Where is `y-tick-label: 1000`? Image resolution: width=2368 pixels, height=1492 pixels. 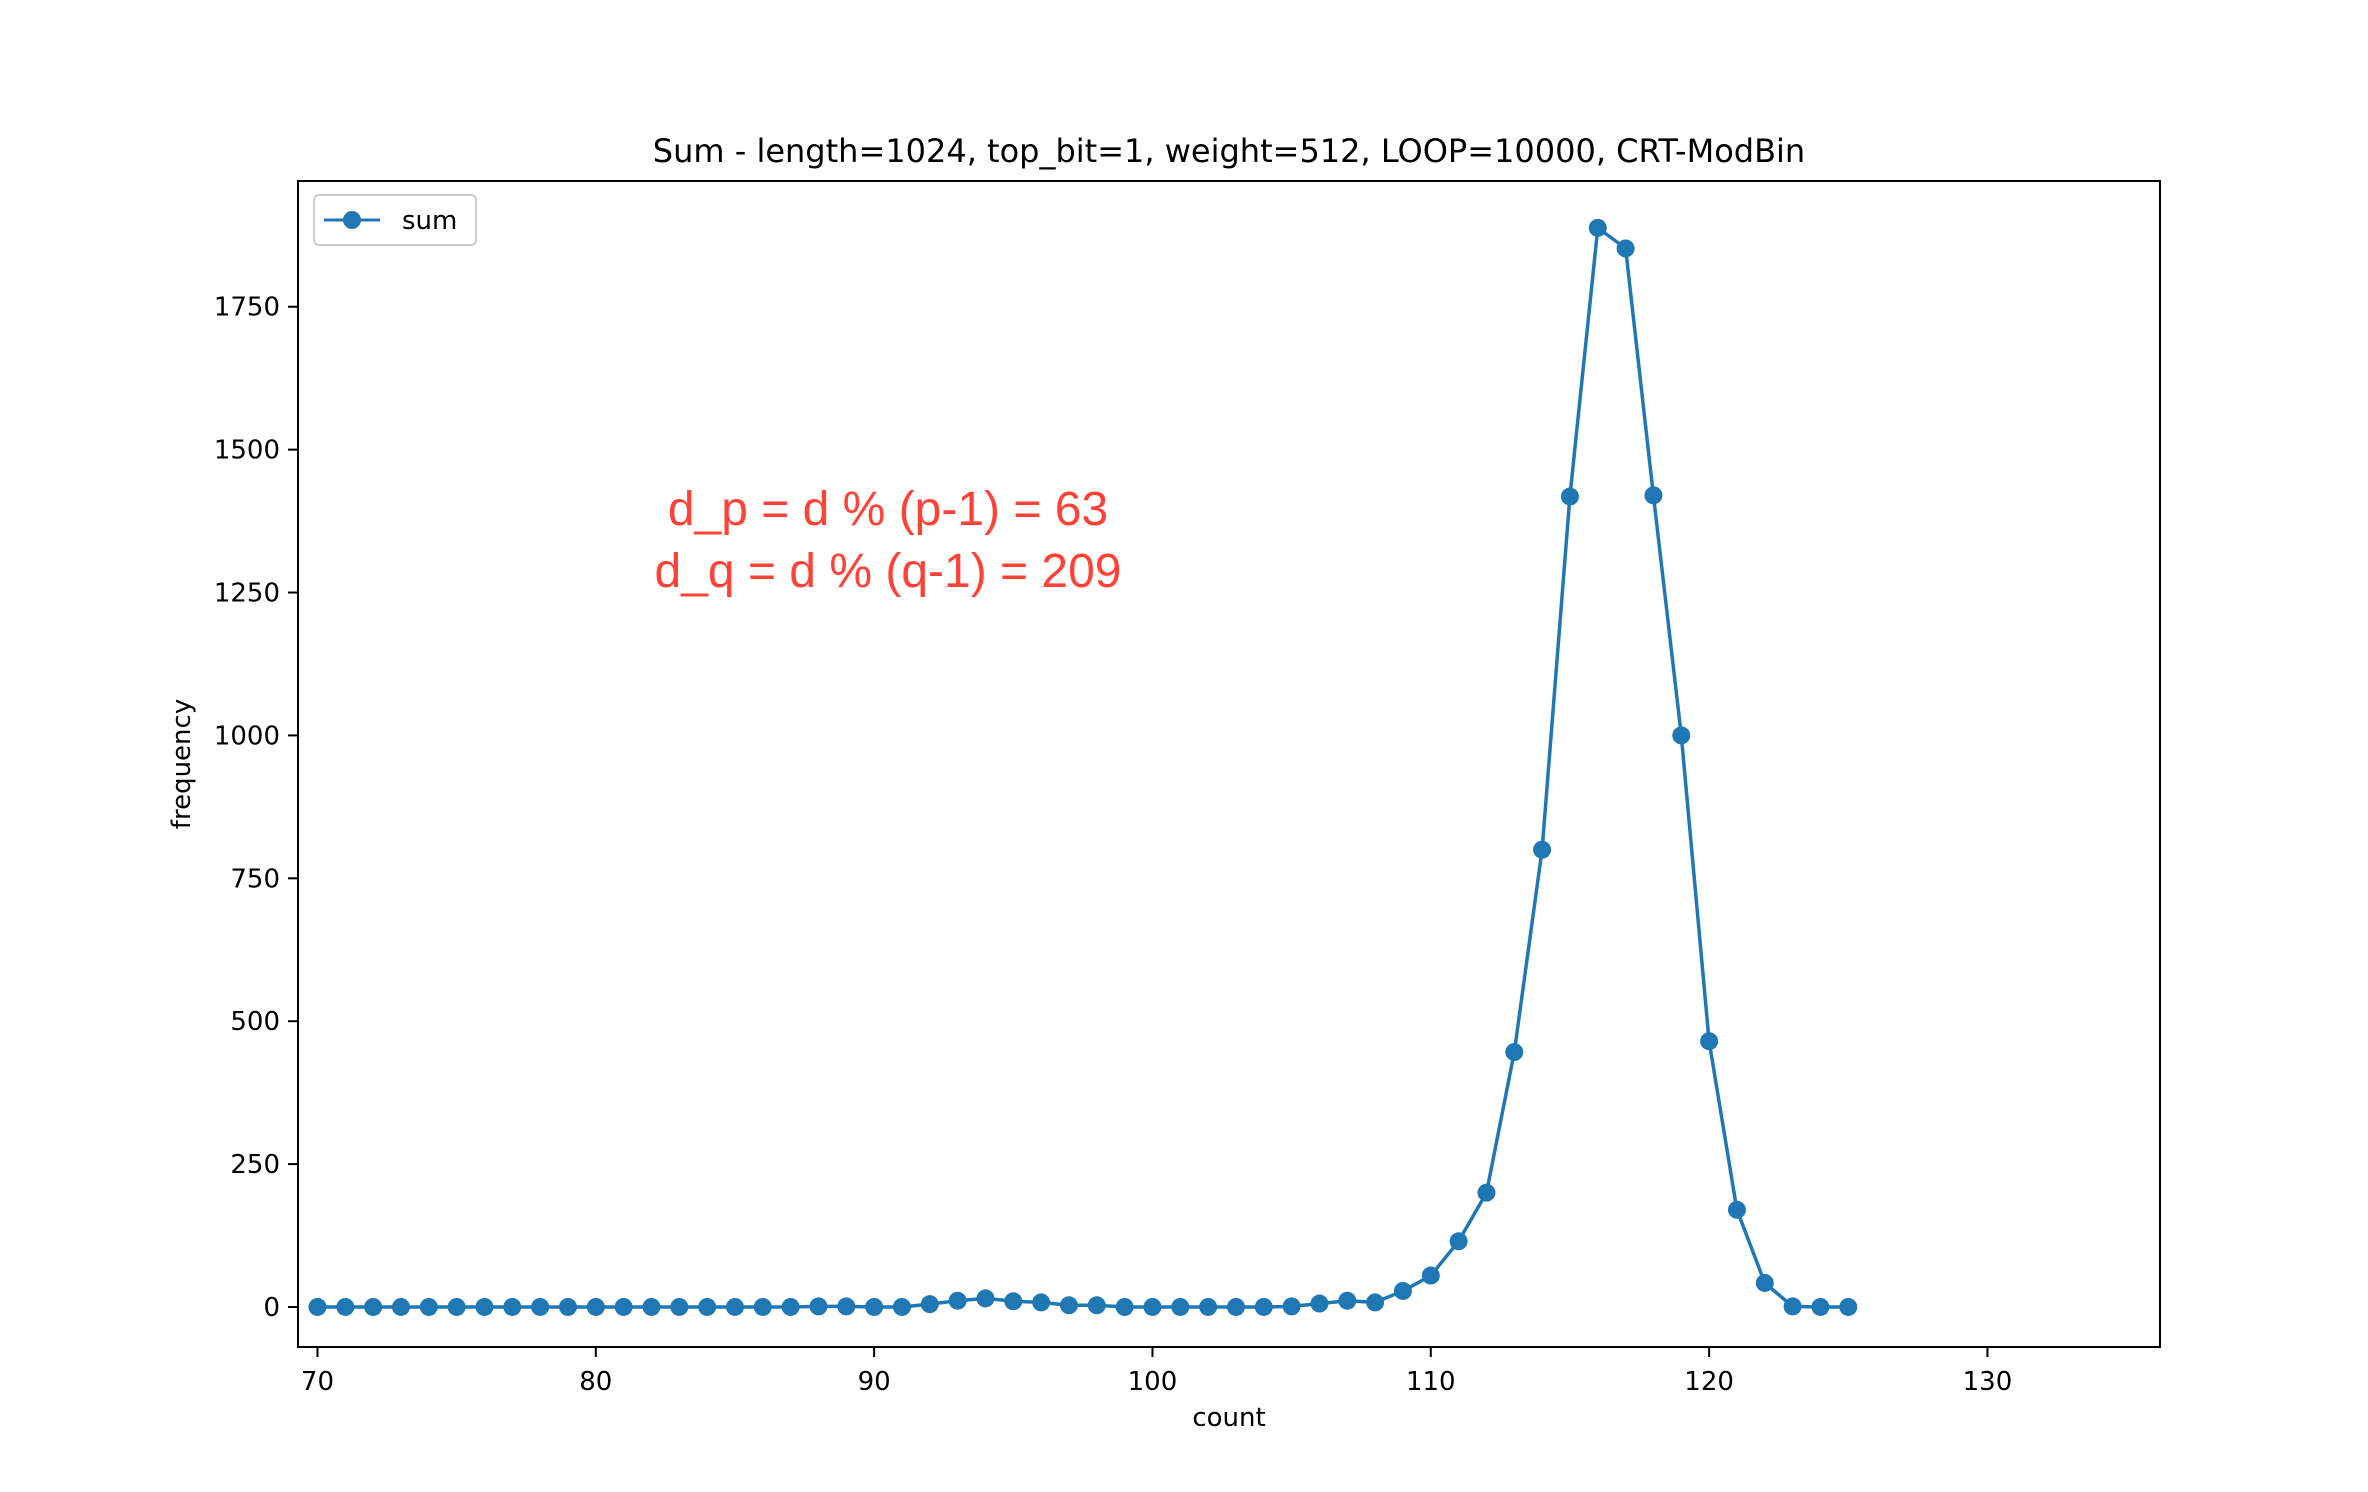
y-tick-label: 1000 is located at coordinates (247, 736).